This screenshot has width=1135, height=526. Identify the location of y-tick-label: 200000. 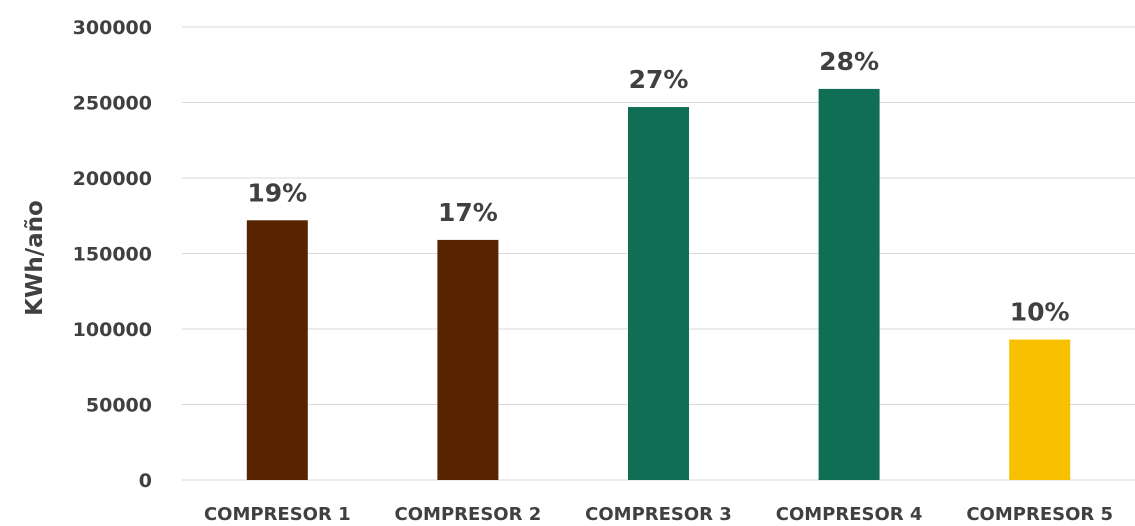
(112, 179).